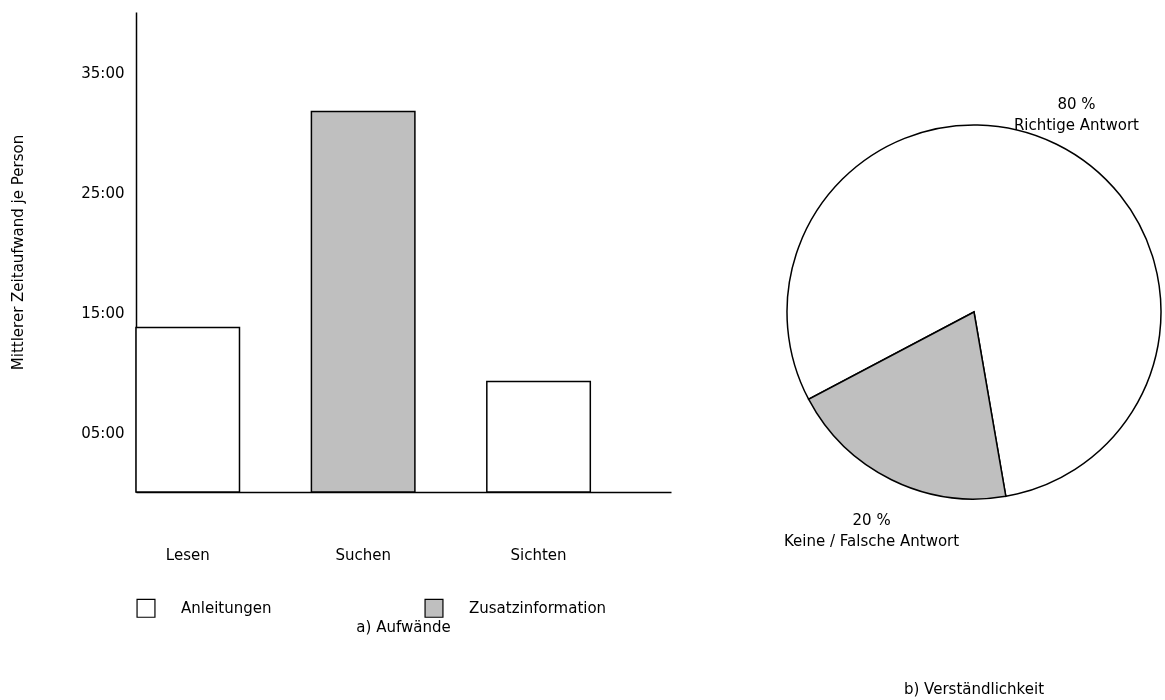 This screenshot has height=700, width=1165. What do you see at coordinates (103, 312) in the screenshot?
I see `y-tick-label: 15:00` at bounding box center [103, 312].